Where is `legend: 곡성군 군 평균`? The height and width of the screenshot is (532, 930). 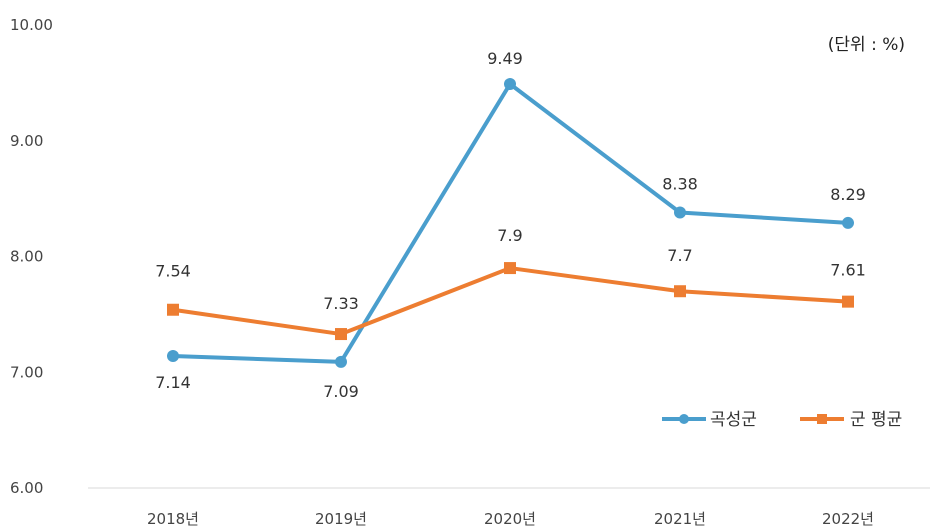
legend: 곡성군 군 평균 is located at coordinates (782, 420).